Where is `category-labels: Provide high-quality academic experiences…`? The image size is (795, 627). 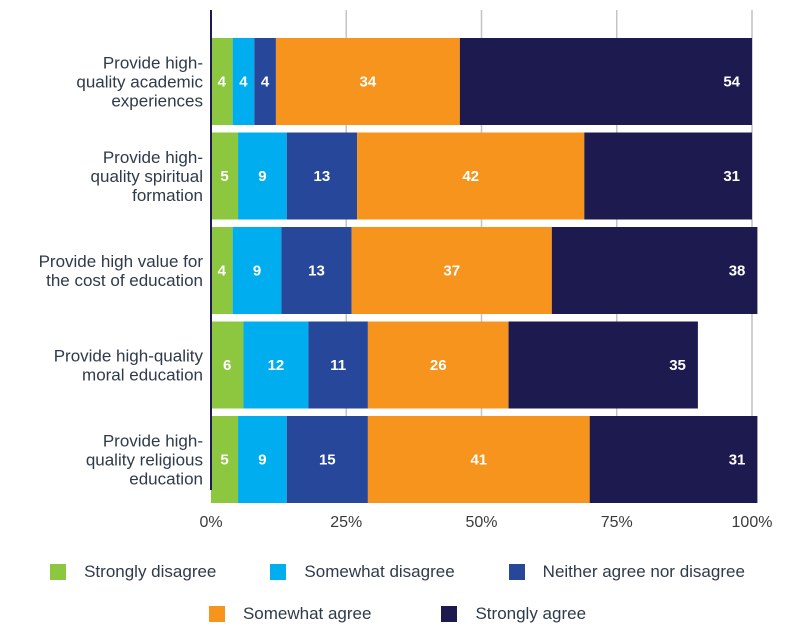 category-labels: Provide high-quality academic experiences… is located at coordinates (121, 271).